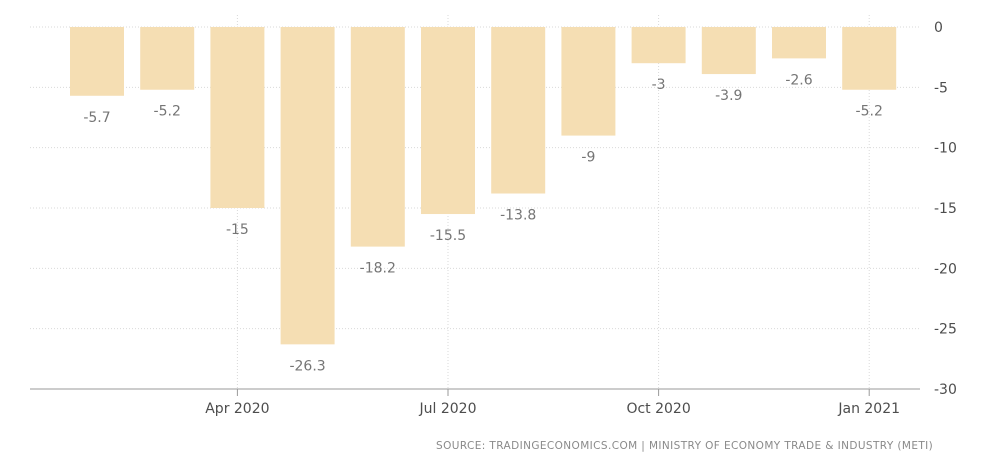 Image resolution: width=1004 pixels, height=468 pixels. What do you see at coordinates (588, 158) in the screenshot?
I see `data-label: -9` at bounding box center [588, 158].